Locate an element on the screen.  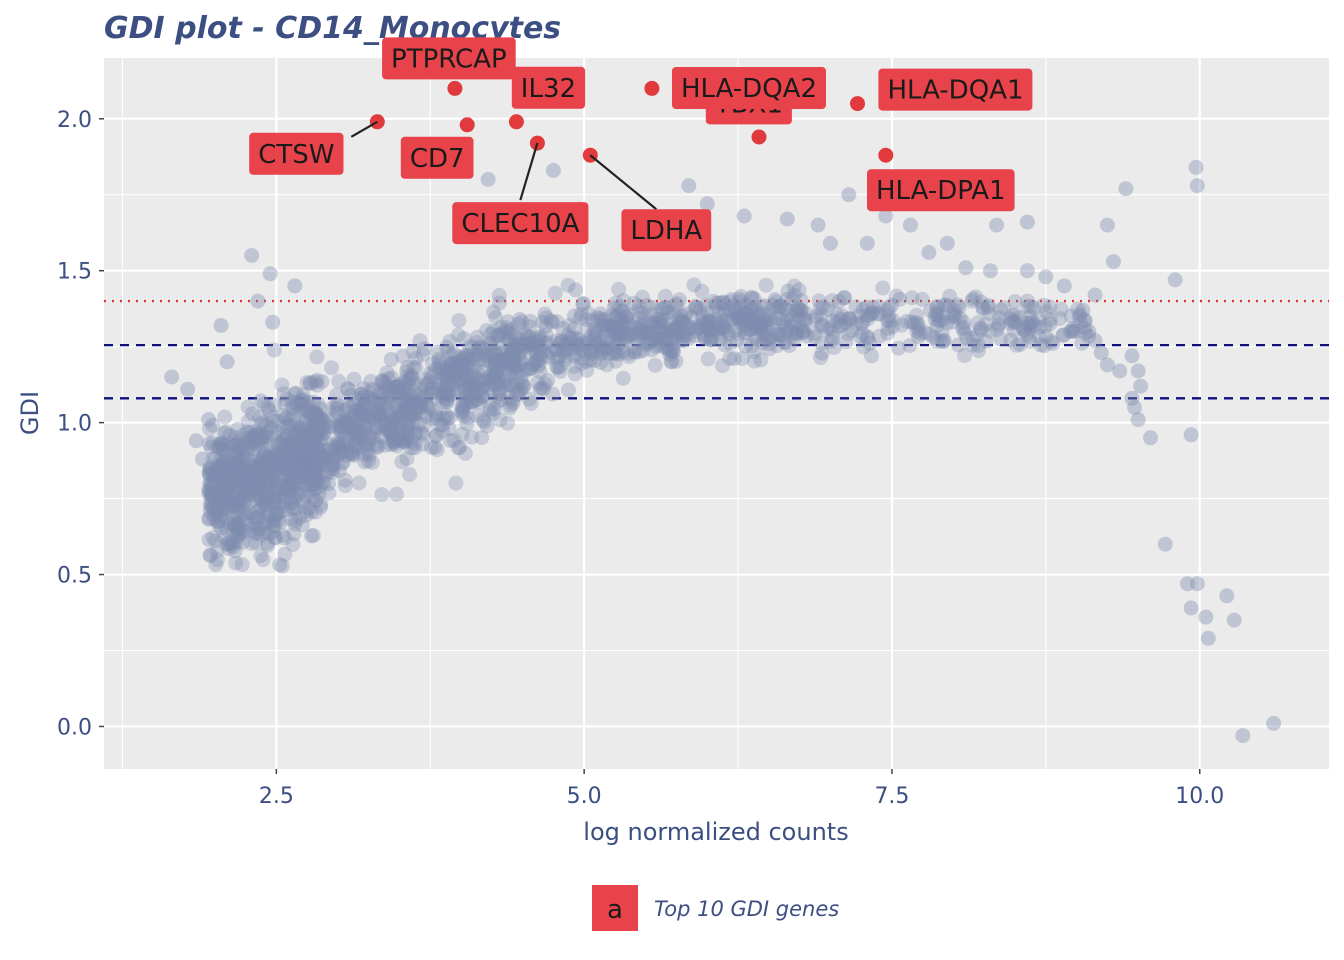
gene-label-text: IL32 is located at coordinates (548, 89).